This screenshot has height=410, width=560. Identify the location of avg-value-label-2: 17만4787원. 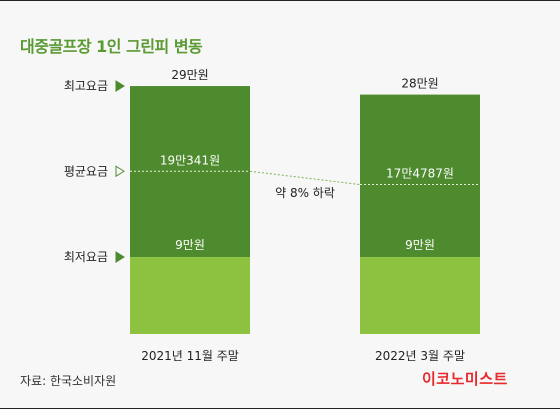
(420, 174).